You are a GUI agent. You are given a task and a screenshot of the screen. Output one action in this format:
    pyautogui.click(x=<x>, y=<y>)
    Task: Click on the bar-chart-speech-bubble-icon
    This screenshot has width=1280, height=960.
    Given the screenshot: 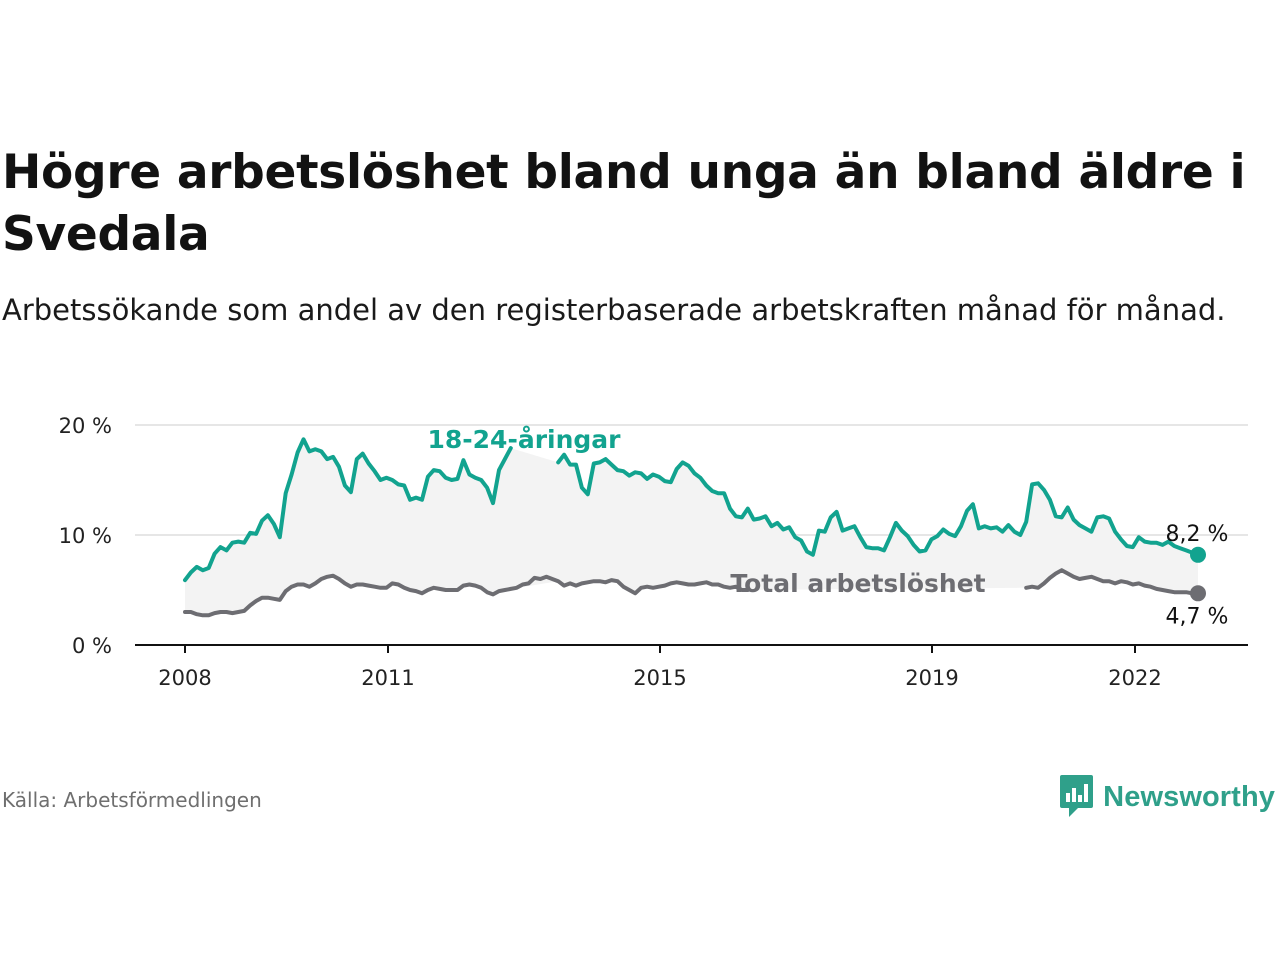 What is the action you would take?
    pyautogui.click(x=1077, y=796)
    